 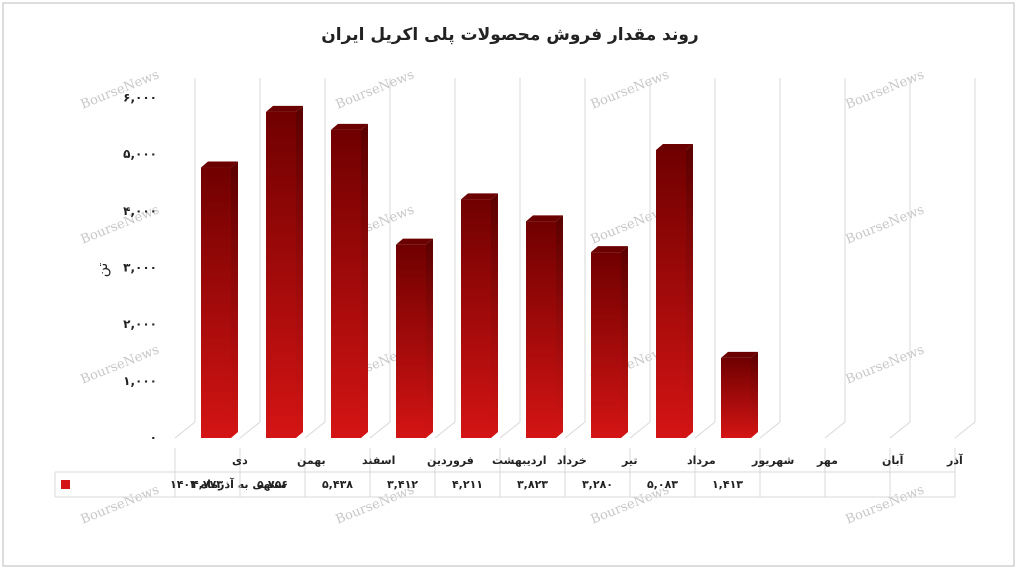 I want to click on x-tick-label: اردیبهشت, so click(x=519, y=460).